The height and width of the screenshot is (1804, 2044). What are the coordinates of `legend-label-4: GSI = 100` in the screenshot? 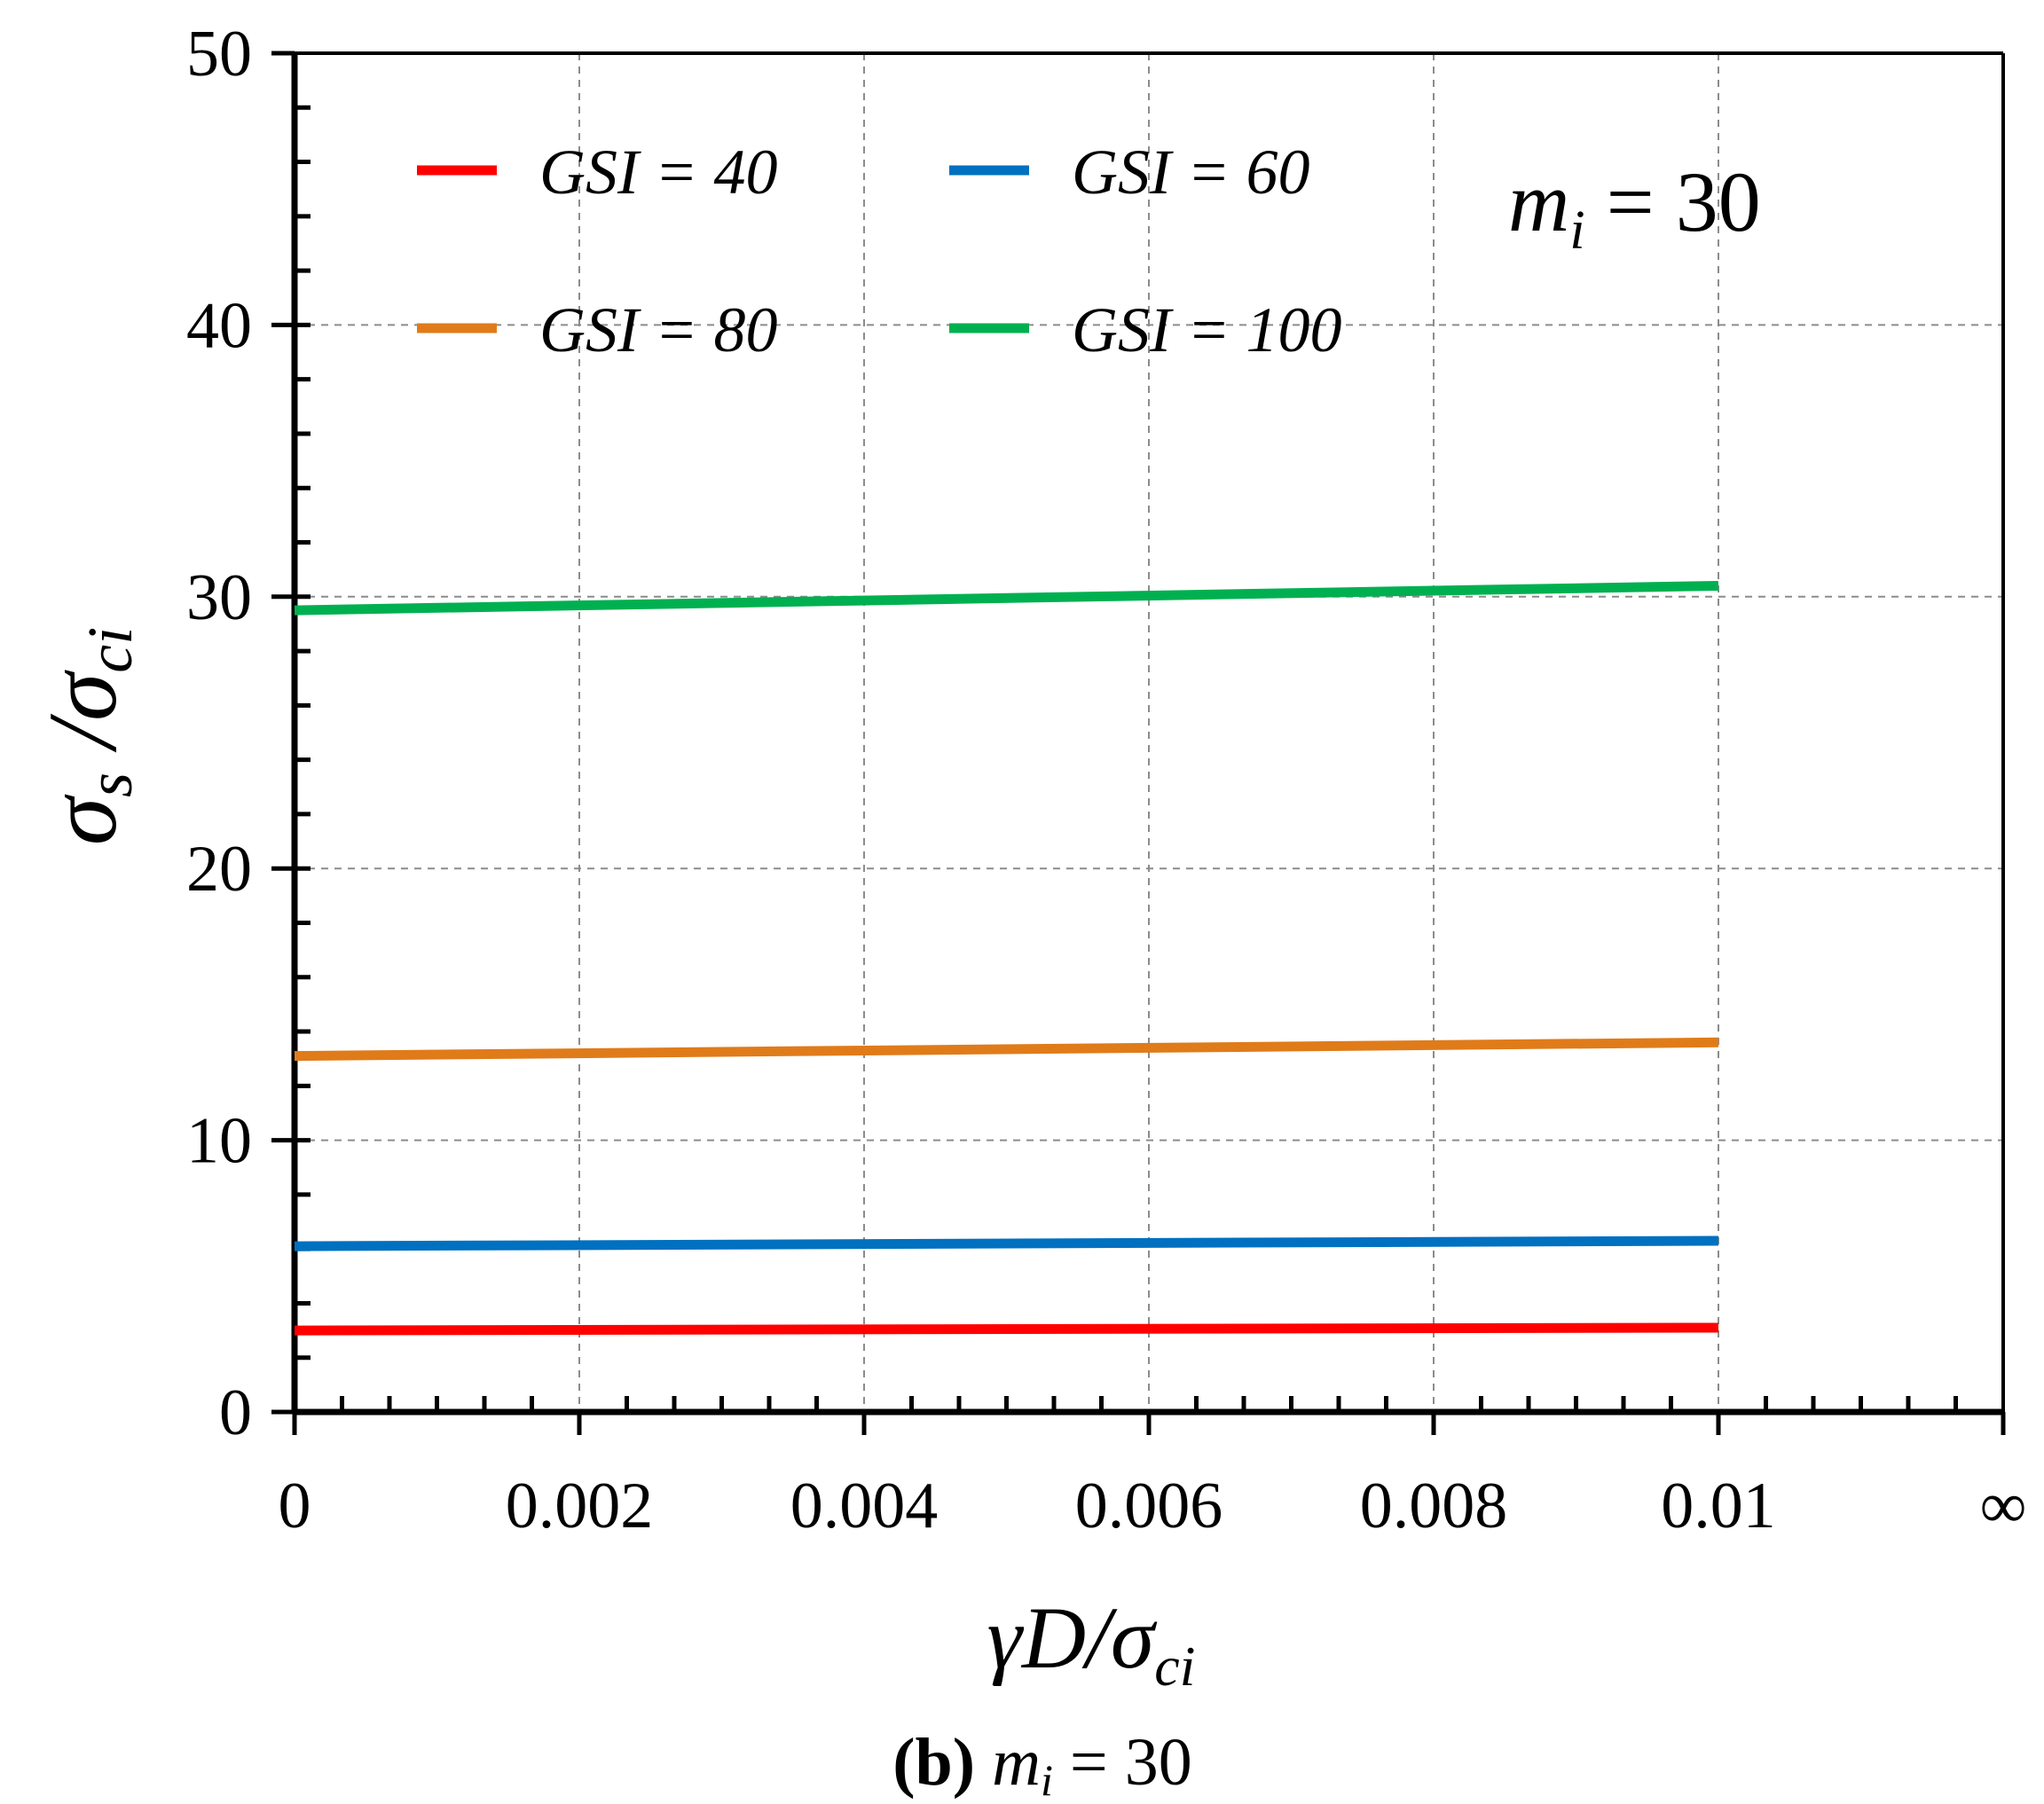 It's located at (1207, 329).